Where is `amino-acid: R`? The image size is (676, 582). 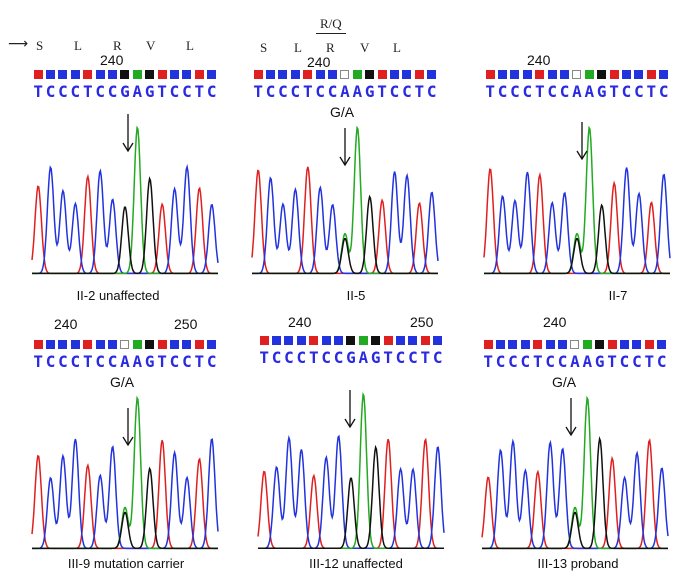
amino-acid: R is located at coordinates (330, 47).